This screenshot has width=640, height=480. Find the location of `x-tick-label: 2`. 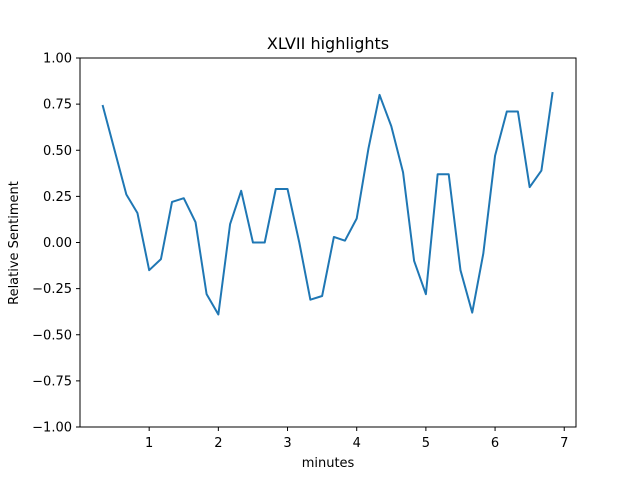

x-tick-label: 2 is located at coordinates (218, 443).